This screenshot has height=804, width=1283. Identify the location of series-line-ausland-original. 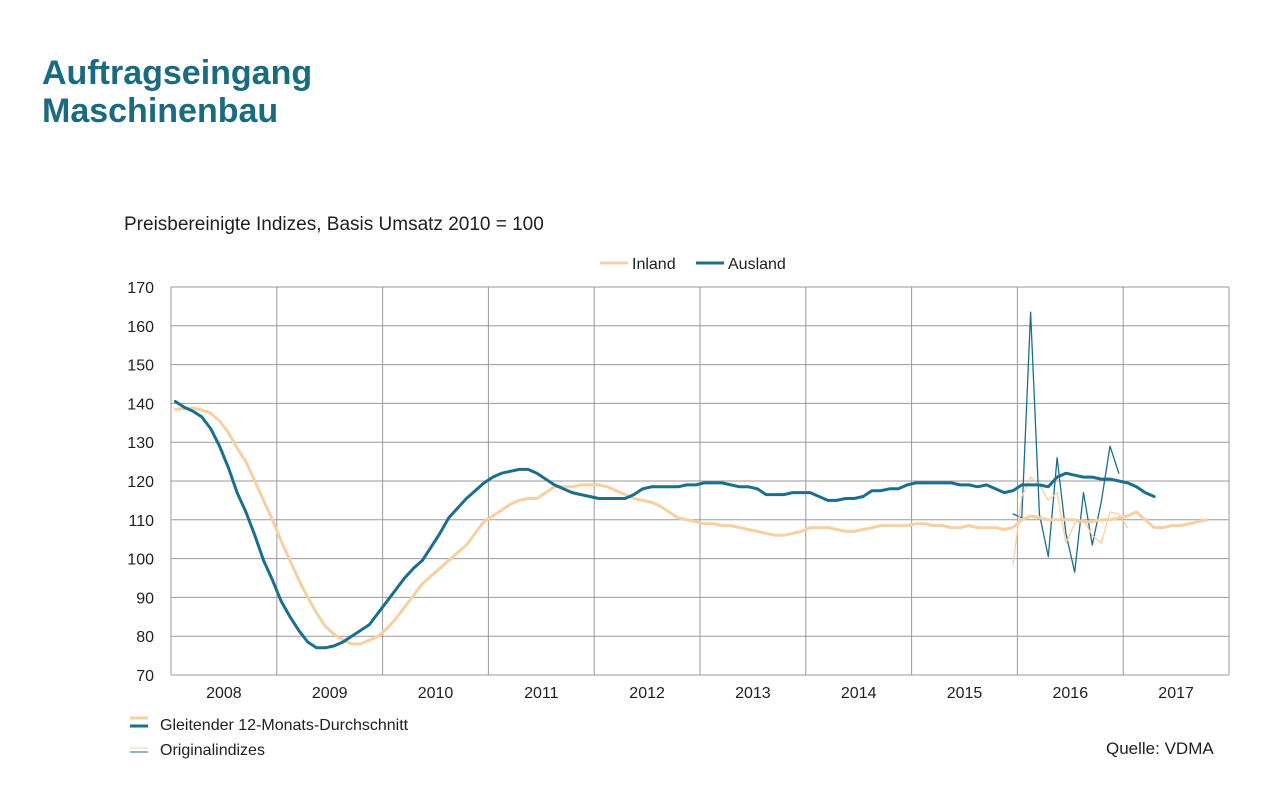
(1066, 442).